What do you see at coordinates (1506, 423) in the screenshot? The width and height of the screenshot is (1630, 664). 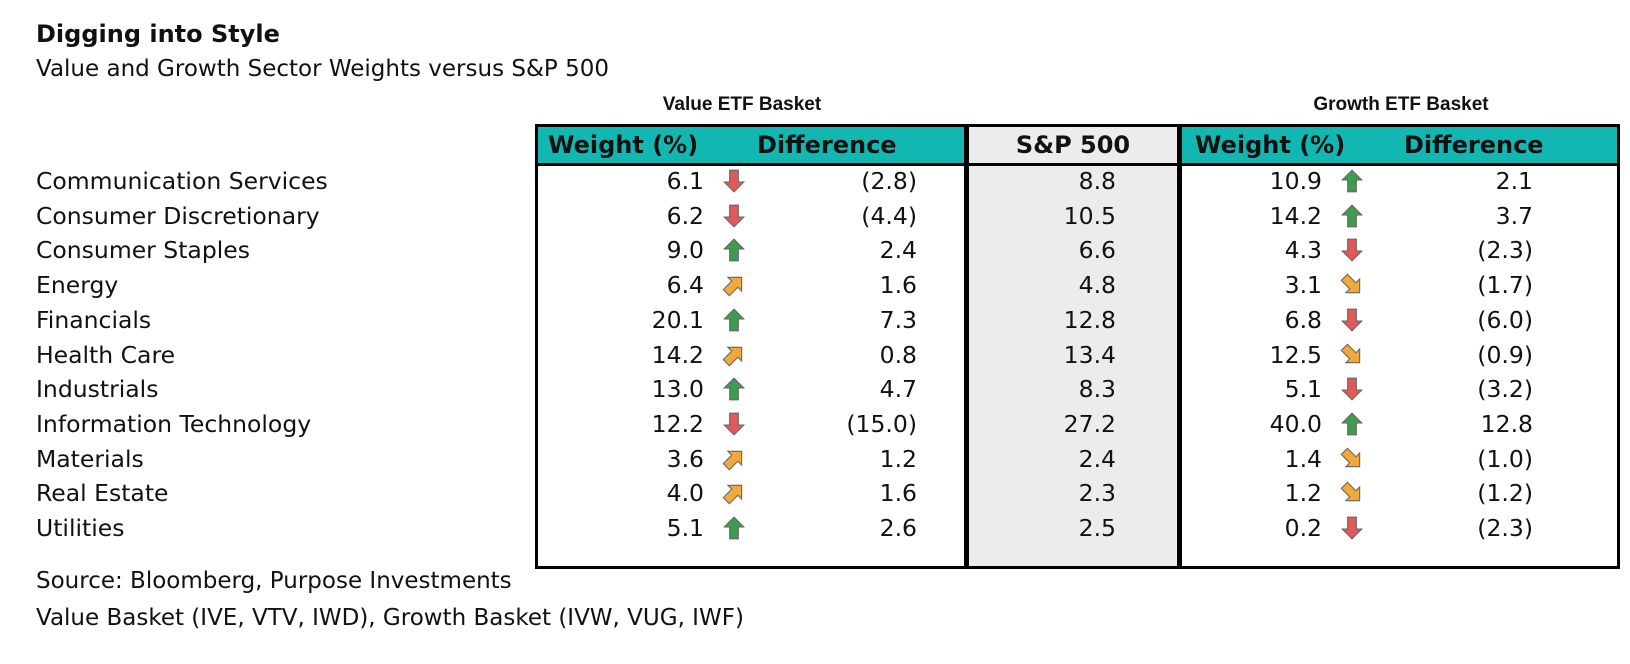 I see `growth-diff-cell: 12.8` at bounding box center [1506, 423].